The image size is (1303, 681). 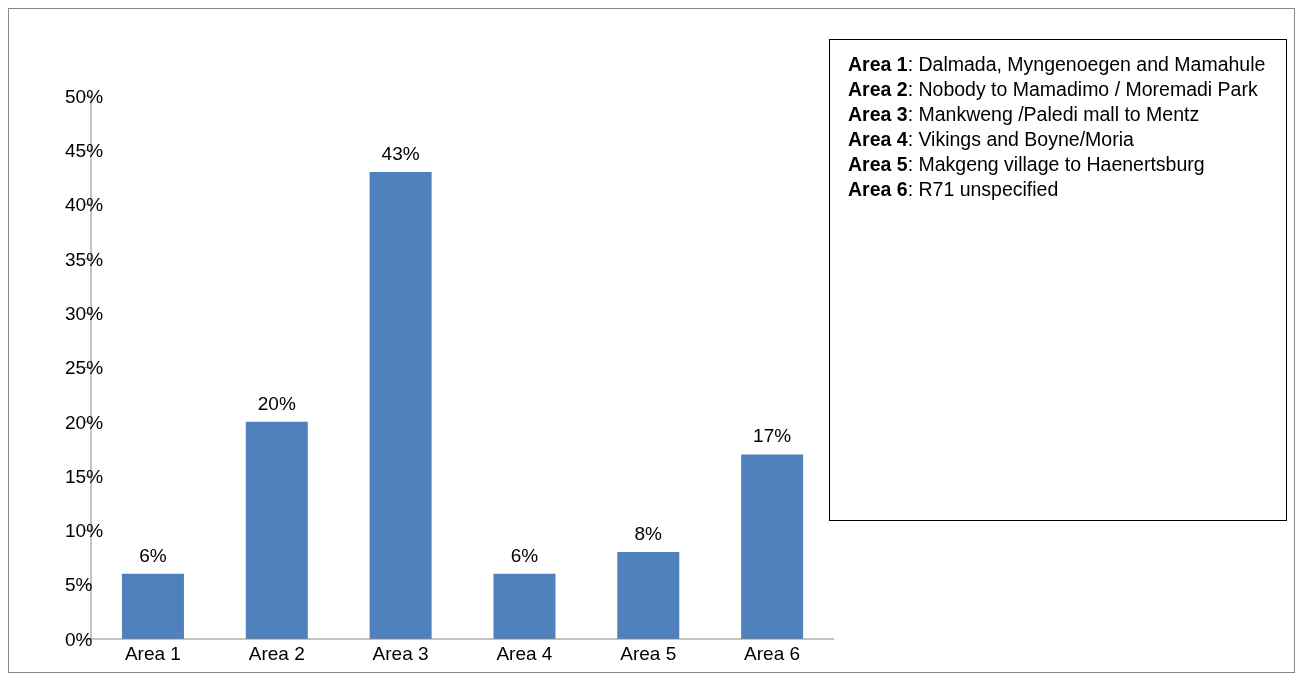 What do you see at coordinates (84, 531) in the screenshot?
I see `y-tick-label: 10%` at bounding box center [84, 531].